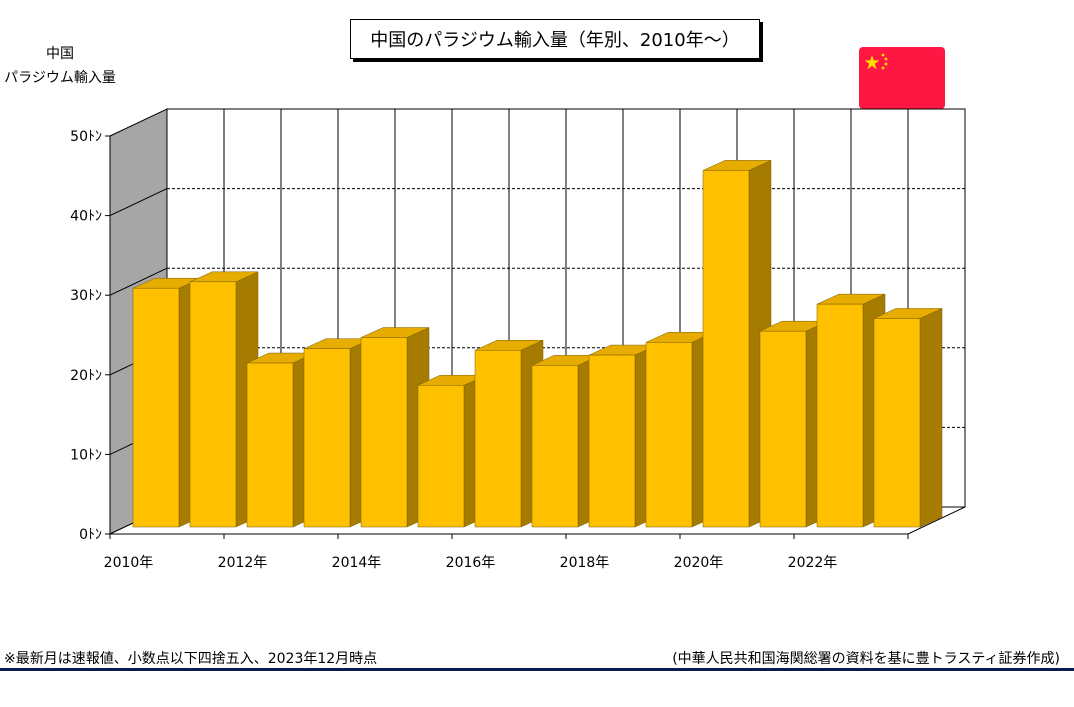  What do you see at coordinates (813, 563) in the screenshot?
I see `x-tick-label: 2022年` at bounding box center [813, 563].